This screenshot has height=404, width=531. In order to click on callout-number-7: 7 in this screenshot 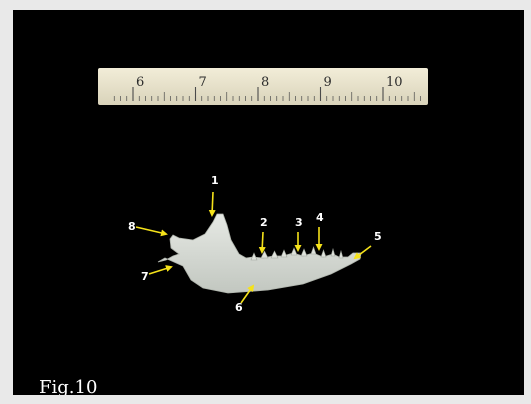, I will do `click(145, 276)`.